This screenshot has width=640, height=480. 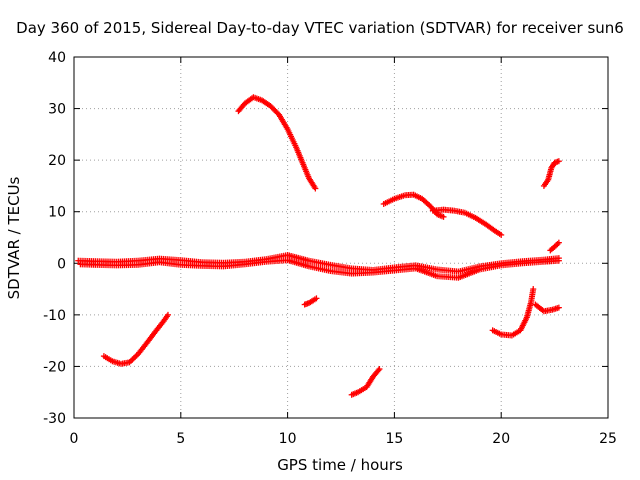 I want to click on x-tick-label: 10, so click(x=288, y=439).